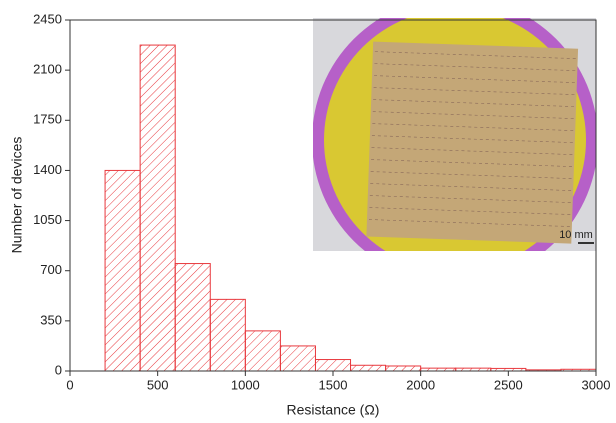  Describe the element at coordinates (420, 384) in the screenshot. I see `x-tick-label: 2000` at that location.